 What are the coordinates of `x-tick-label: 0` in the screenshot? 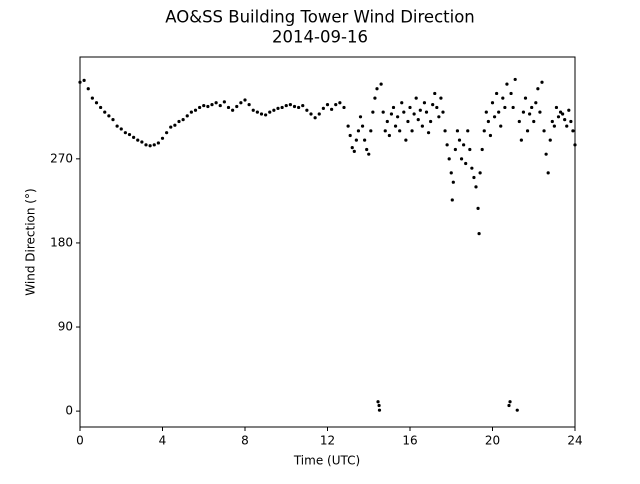 It's located at (80, 441).